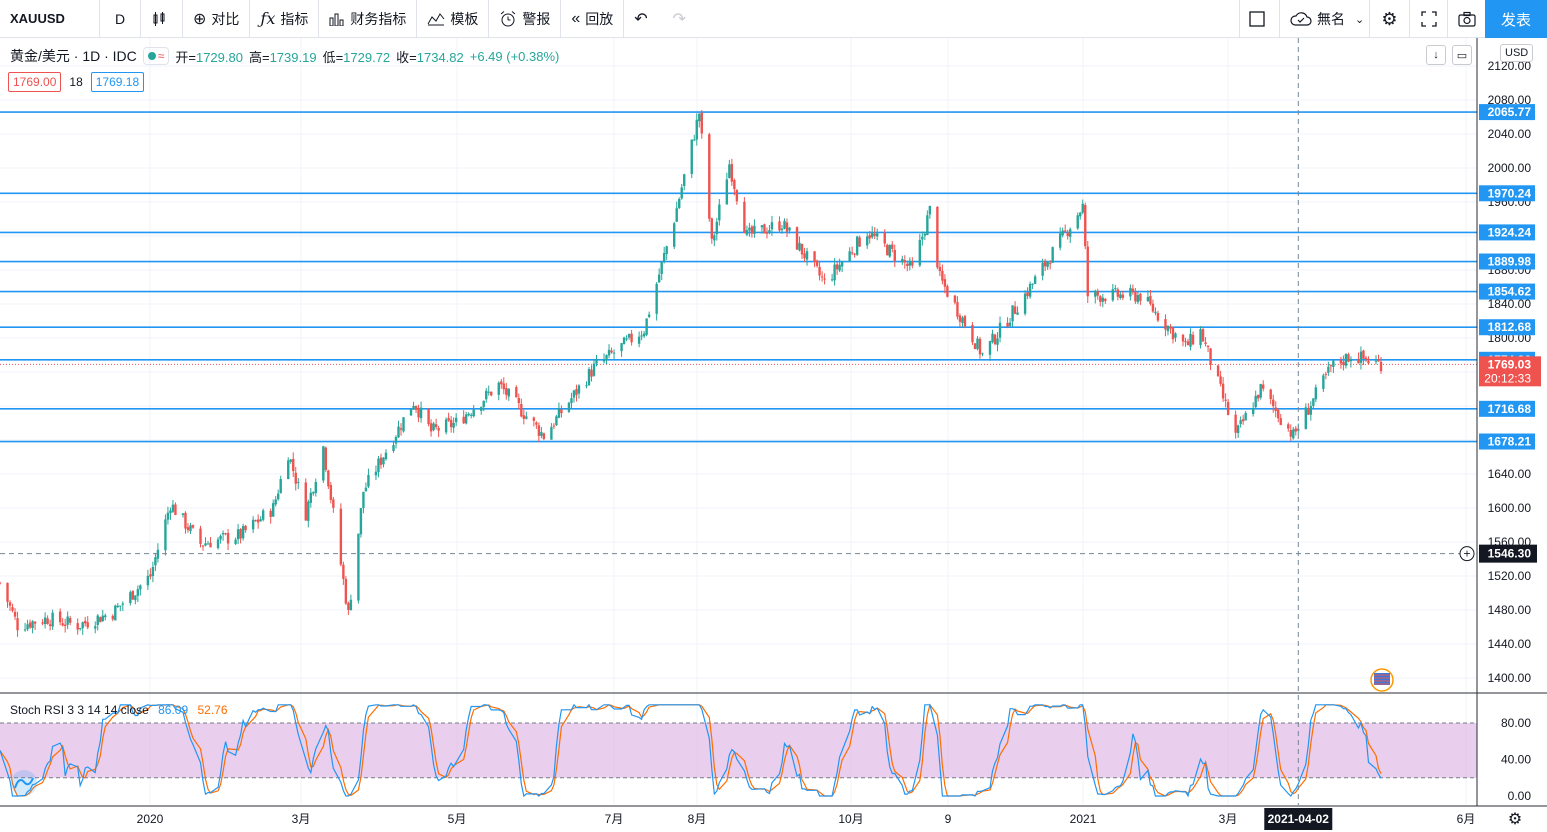 This screenshot has height=832, width=1547. What do you see at coordinates (1382, 679) in the screenshot?
I see `us-flag-icon` at bounding box center [1382, 679].